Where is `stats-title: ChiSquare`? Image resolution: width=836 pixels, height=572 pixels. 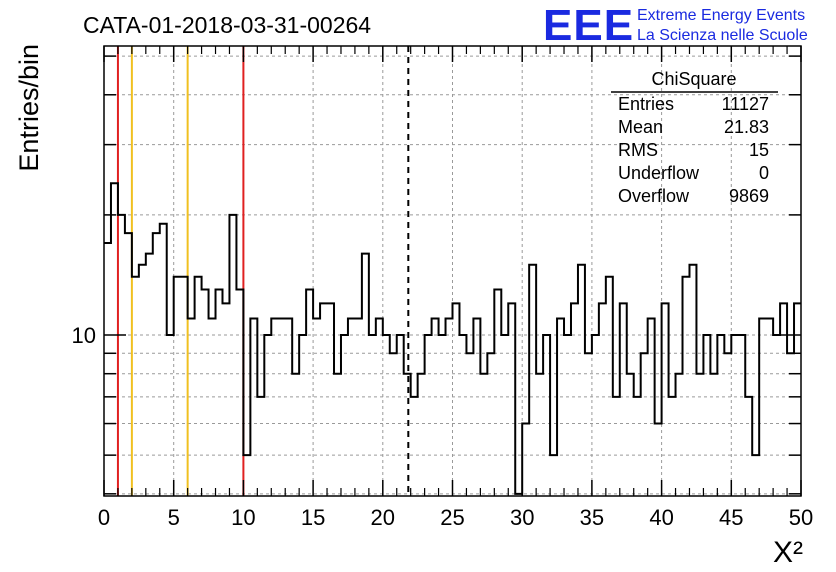 stats-title: ChiSquare is located at coordinates (693, 79).